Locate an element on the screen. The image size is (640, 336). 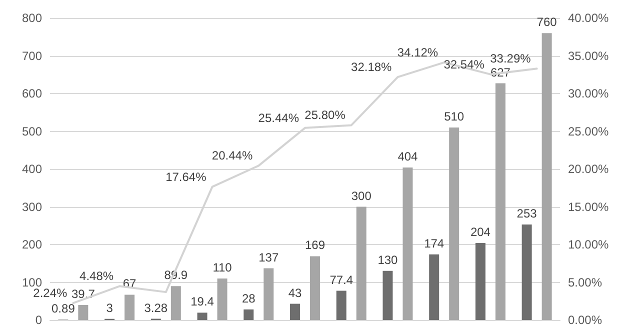
data-label: 28 is located at coordinates (249, 298).